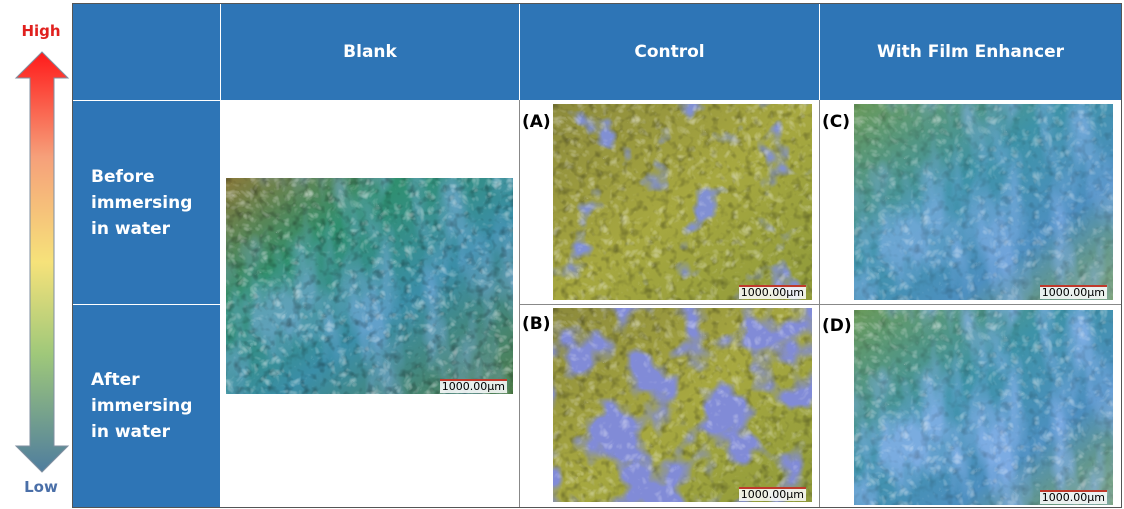 The height and width of the screenshot is (509, 1124). What do you see at coordinates (837, 326) in the screenshot?
I see `panel-label: (D)` at bounding box center [837, 326].